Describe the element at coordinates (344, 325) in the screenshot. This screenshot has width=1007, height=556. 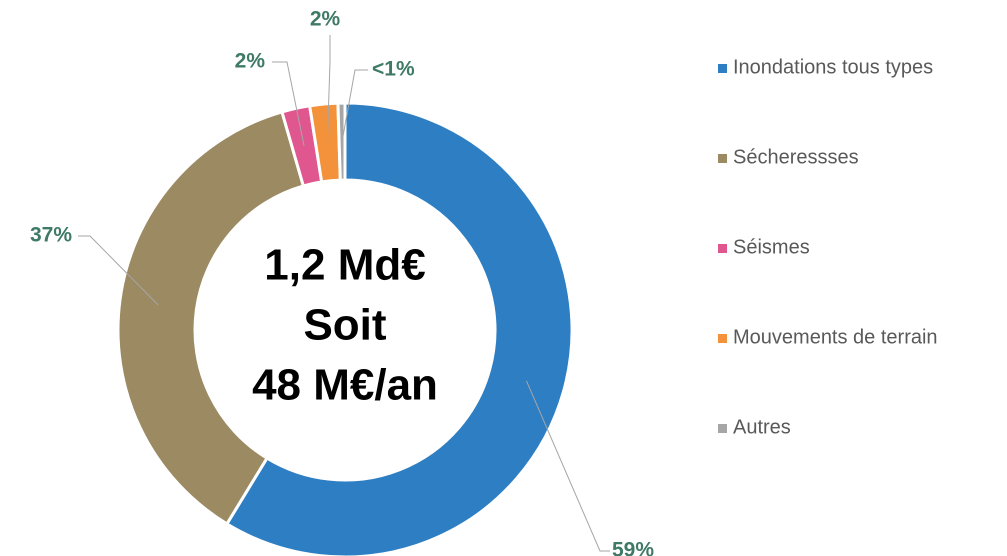
I see `center-text: Soit` at that location.